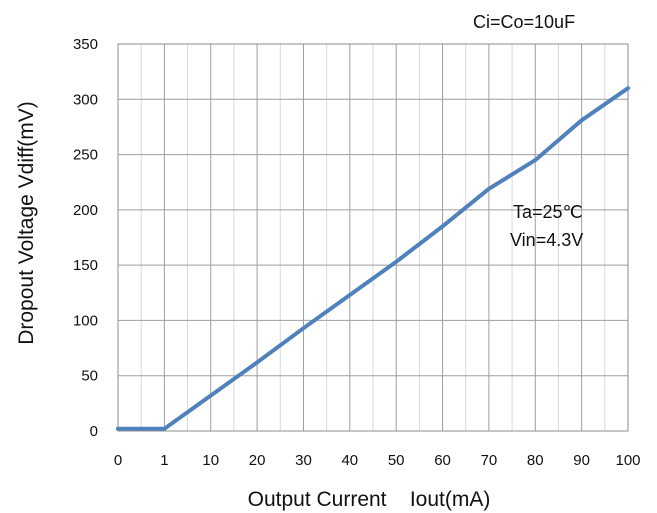 Image resolution: width=657 pixels, height=513 pixels. Describe the element at coordinates (94, 431) in the screenshot. I see `y-tick-label: 0` at that location.